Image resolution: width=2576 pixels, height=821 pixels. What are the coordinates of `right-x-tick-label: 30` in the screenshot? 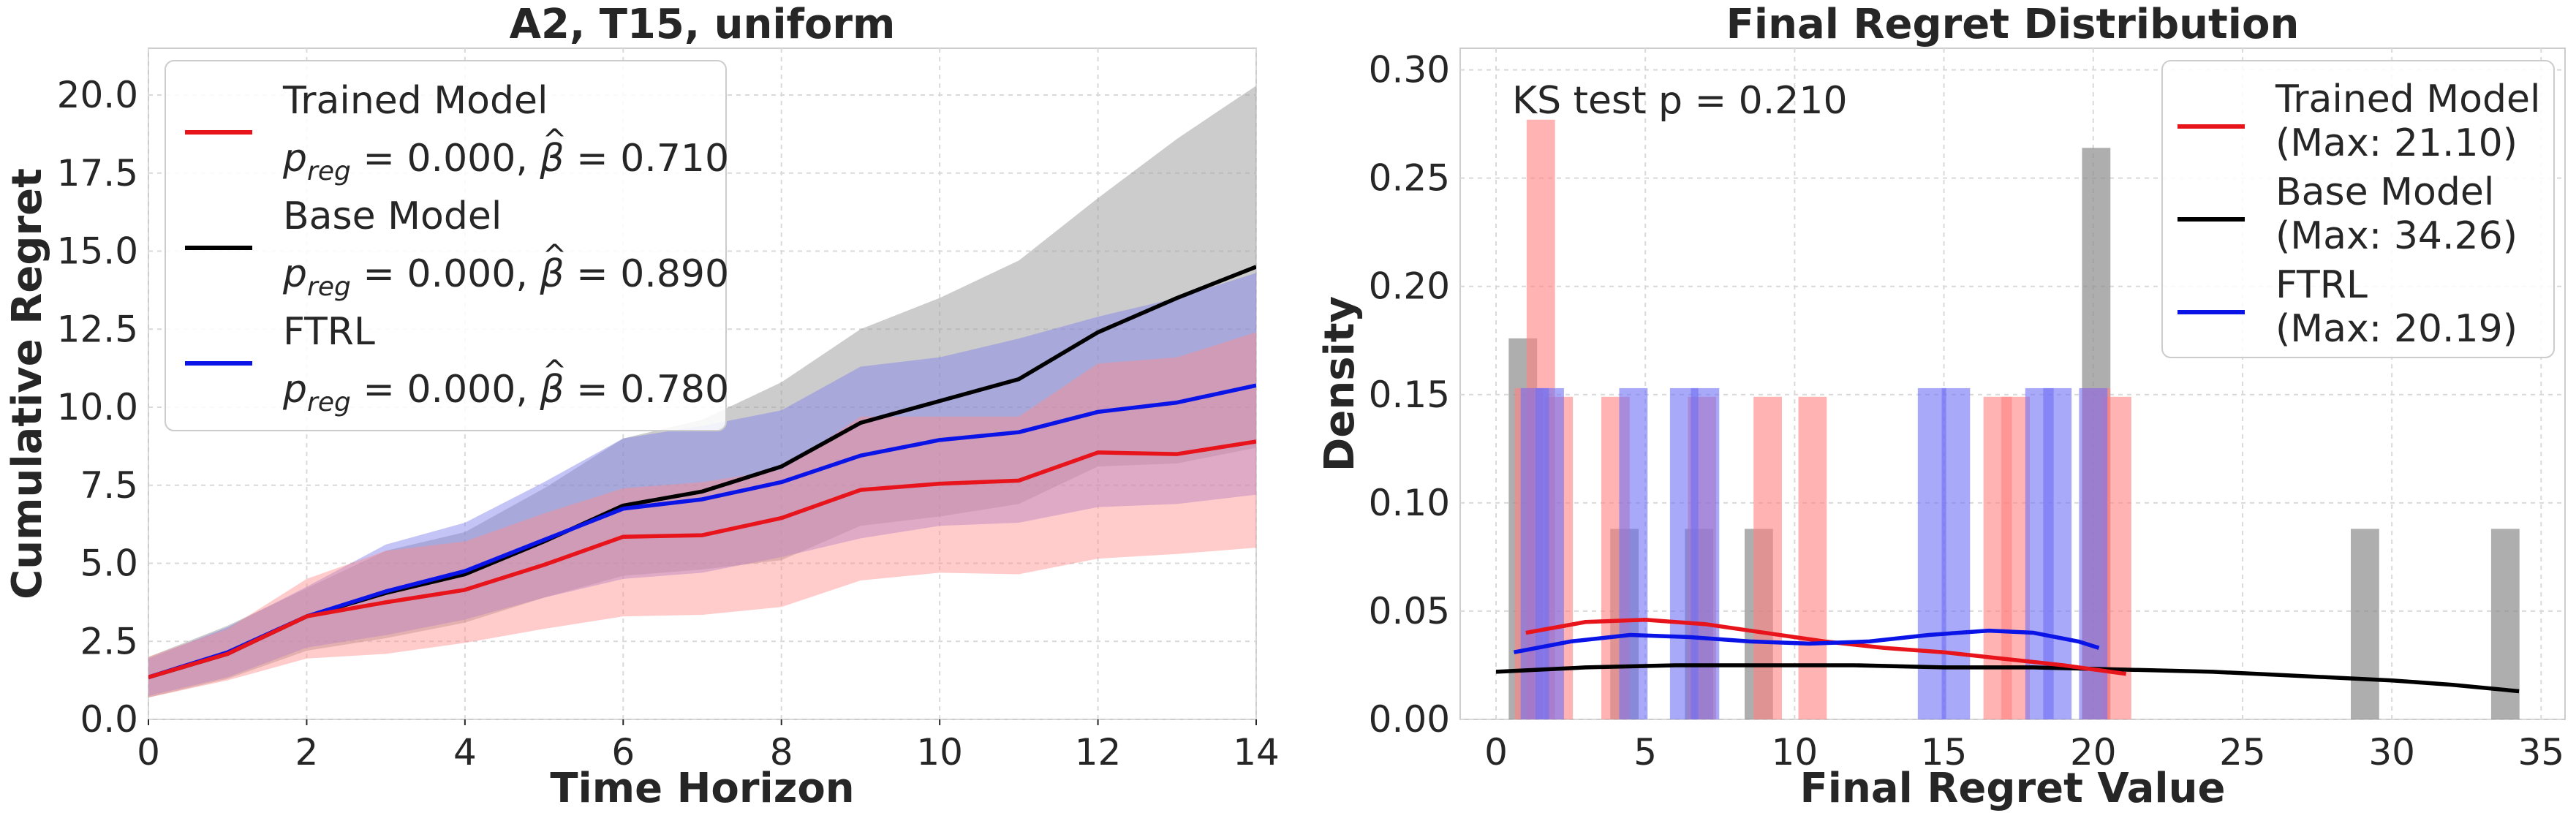 It's located at (2391, 752).